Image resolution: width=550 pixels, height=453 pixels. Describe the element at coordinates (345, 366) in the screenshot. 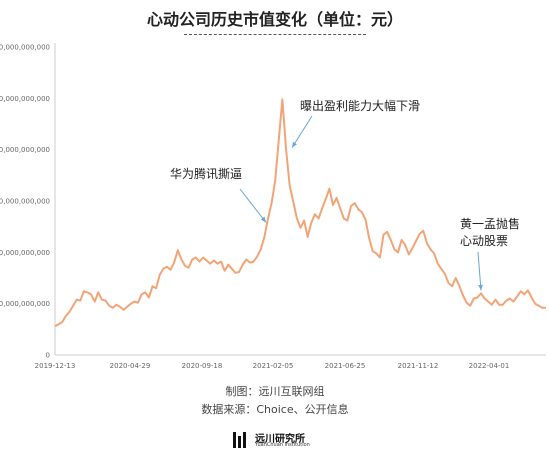

I see `x-tick-label: 2021-06-25` at that location.